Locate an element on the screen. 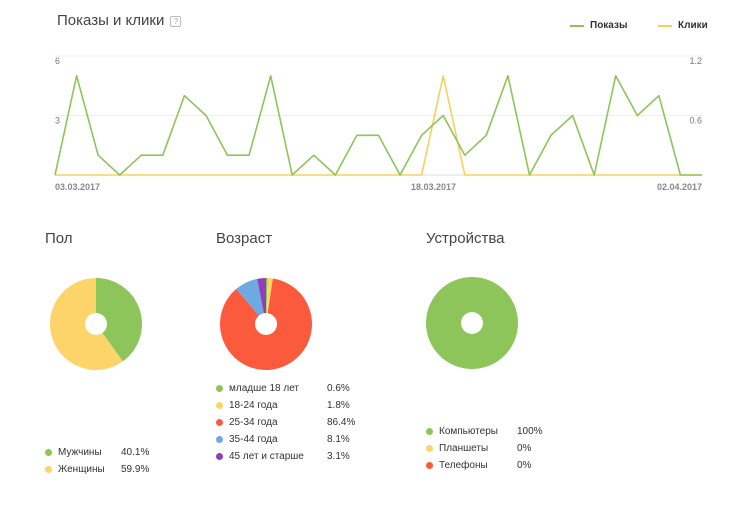 The width and height of the screenshot is (741, 509). x-tick-label: 02.04.2017 is located at coordinates (679, 187).